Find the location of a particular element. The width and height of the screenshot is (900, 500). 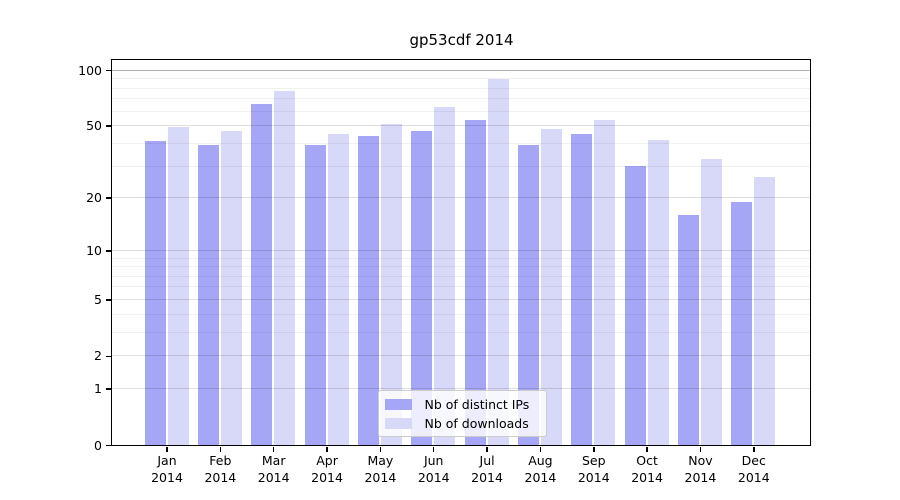

bar-distinct-ips-sep is located at coordinates (582, 289).